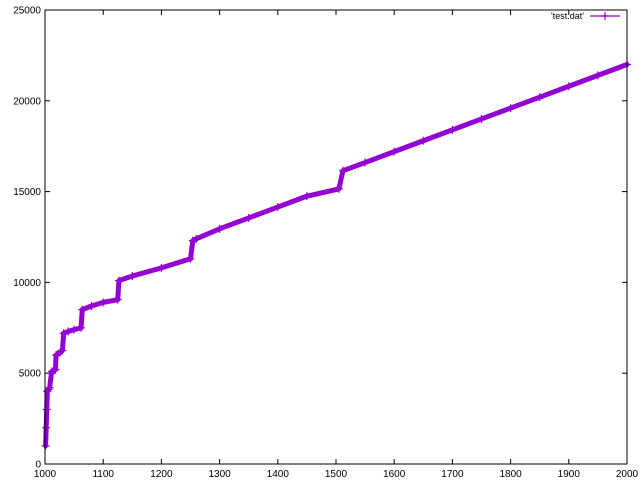 The width and height of the screenshot is (644, 481). I want to click on x-tick-label-2000: 2000, so click(627, 474).